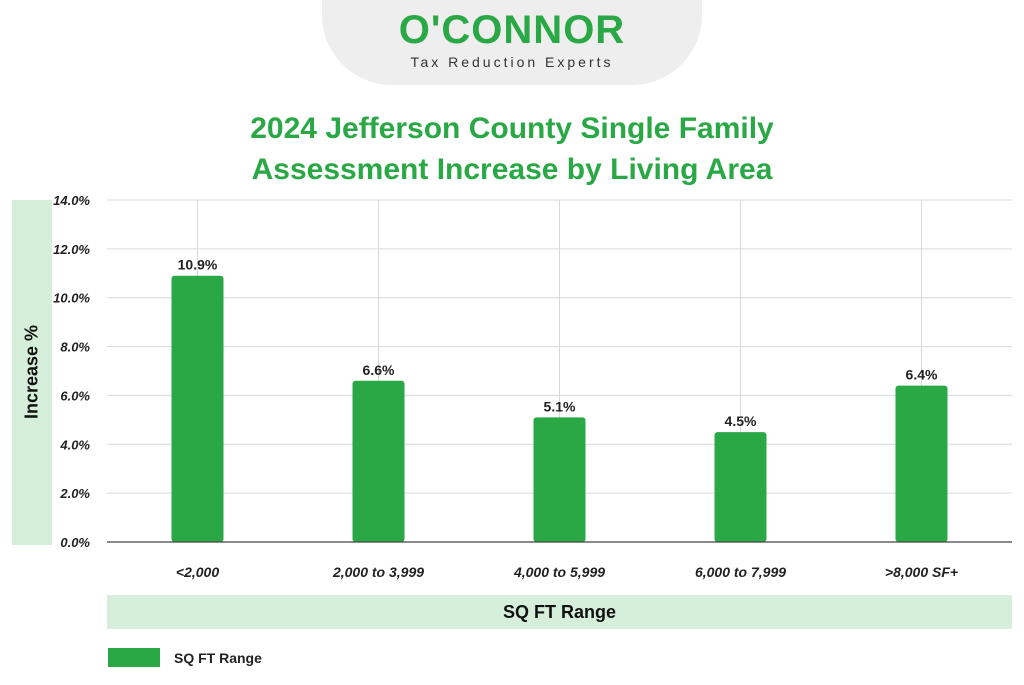 This screenshot has width=1024, height=685. Describe the element at coordinates (75, 542) in the screenshot. I see `y-tick-label: 0.0%` at that location.